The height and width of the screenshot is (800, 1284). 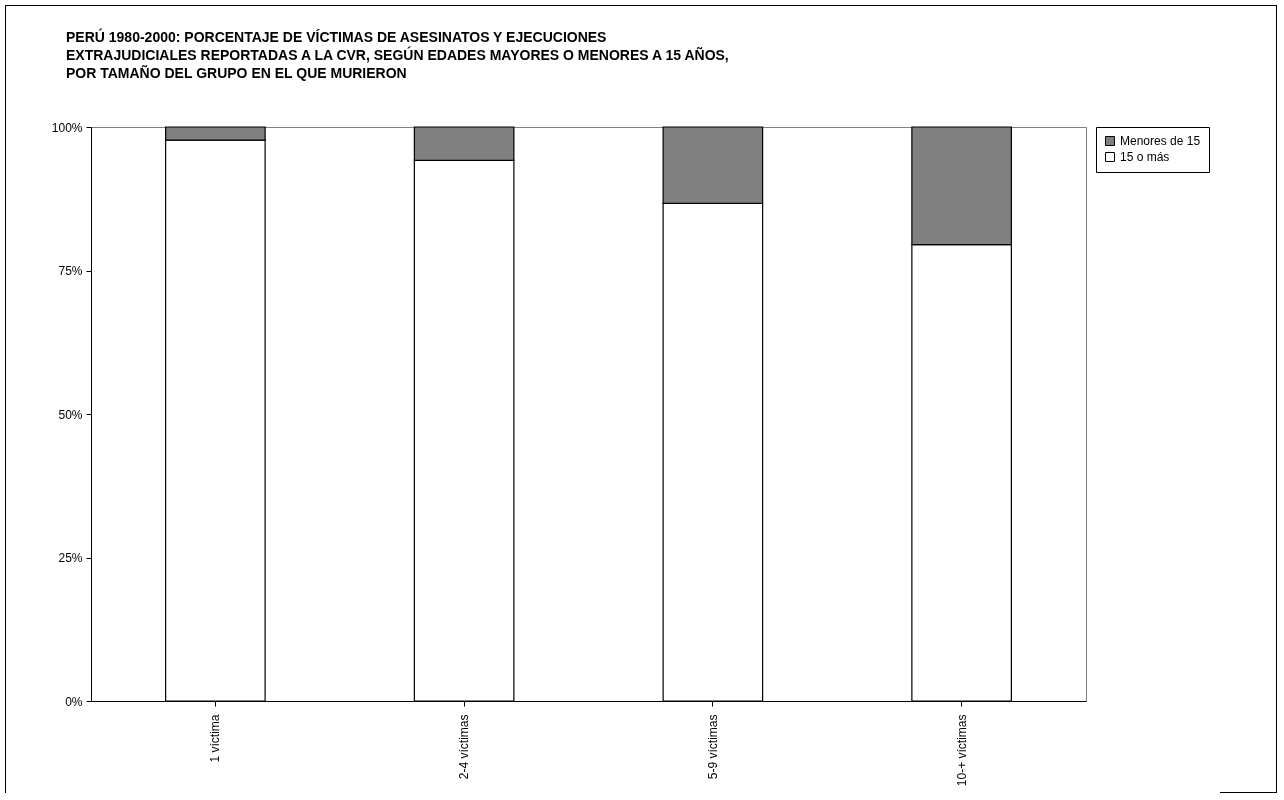 What do you see at coordinates (215, 738) in the screenshot?
I see `x-tick-label: 1 víctima` at bounding box center [215, 738].